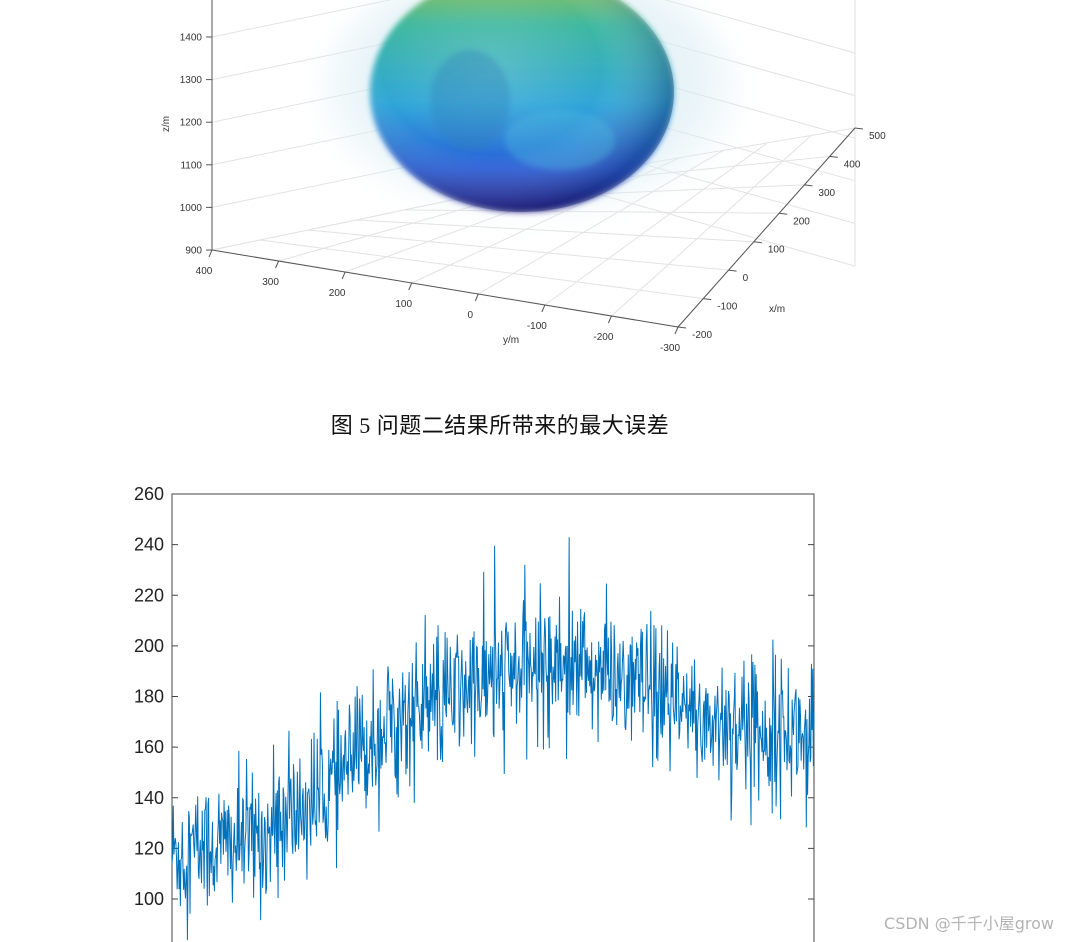  Describe the element at coordinates (471, 315) in the screenshot. I see `y-tick-label: 0` at that location.